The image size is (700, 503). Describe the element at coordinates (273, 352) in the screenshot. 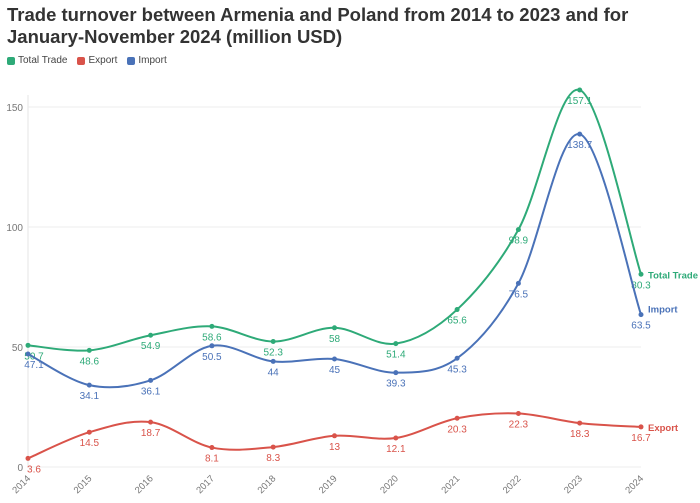

I see `data-label: 52.3` at that location.